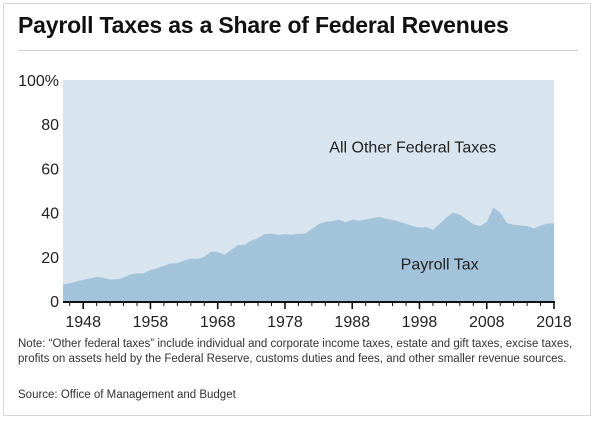  Describe the element at coordinates (412, 147) in the screenshot. I see `all-other-taxes-label: All Other Federal Taxes` at that location.